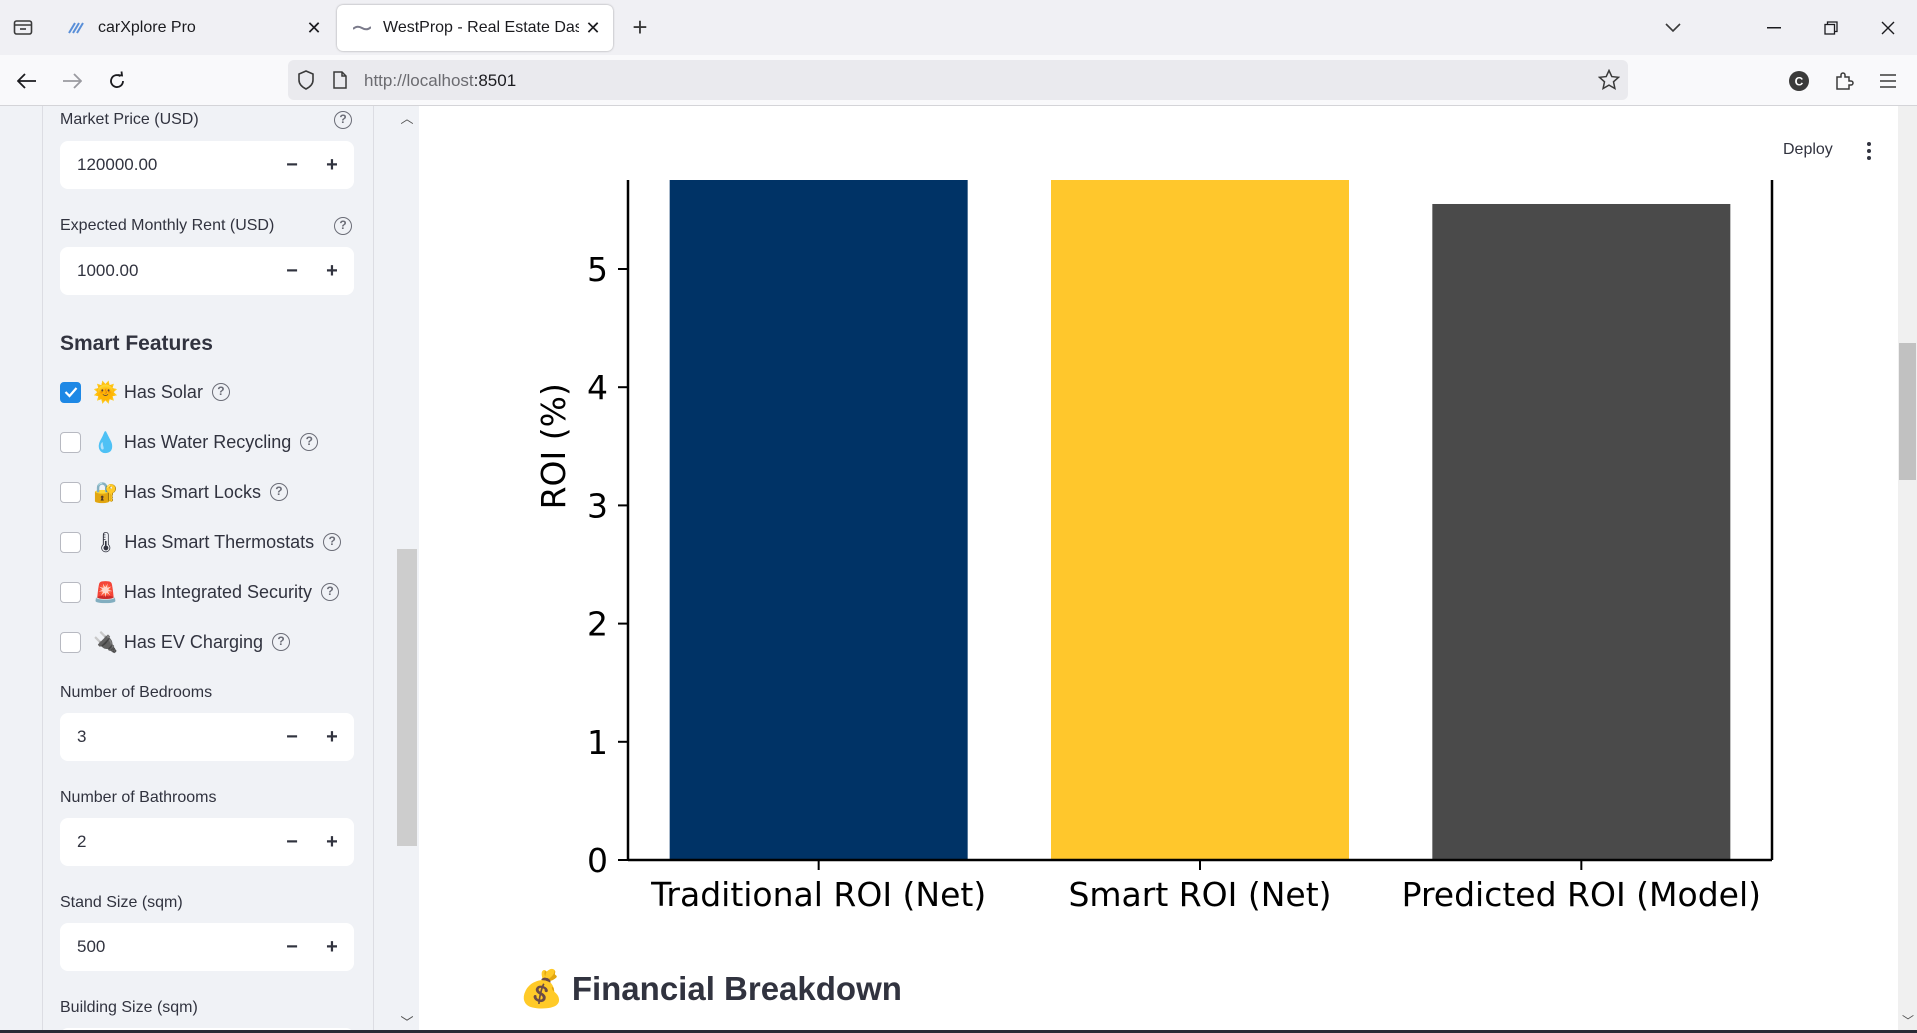 This screenshot has width=1917, height=1033. I want to click on checkbox-label: Has Solar, so click(163, 391).